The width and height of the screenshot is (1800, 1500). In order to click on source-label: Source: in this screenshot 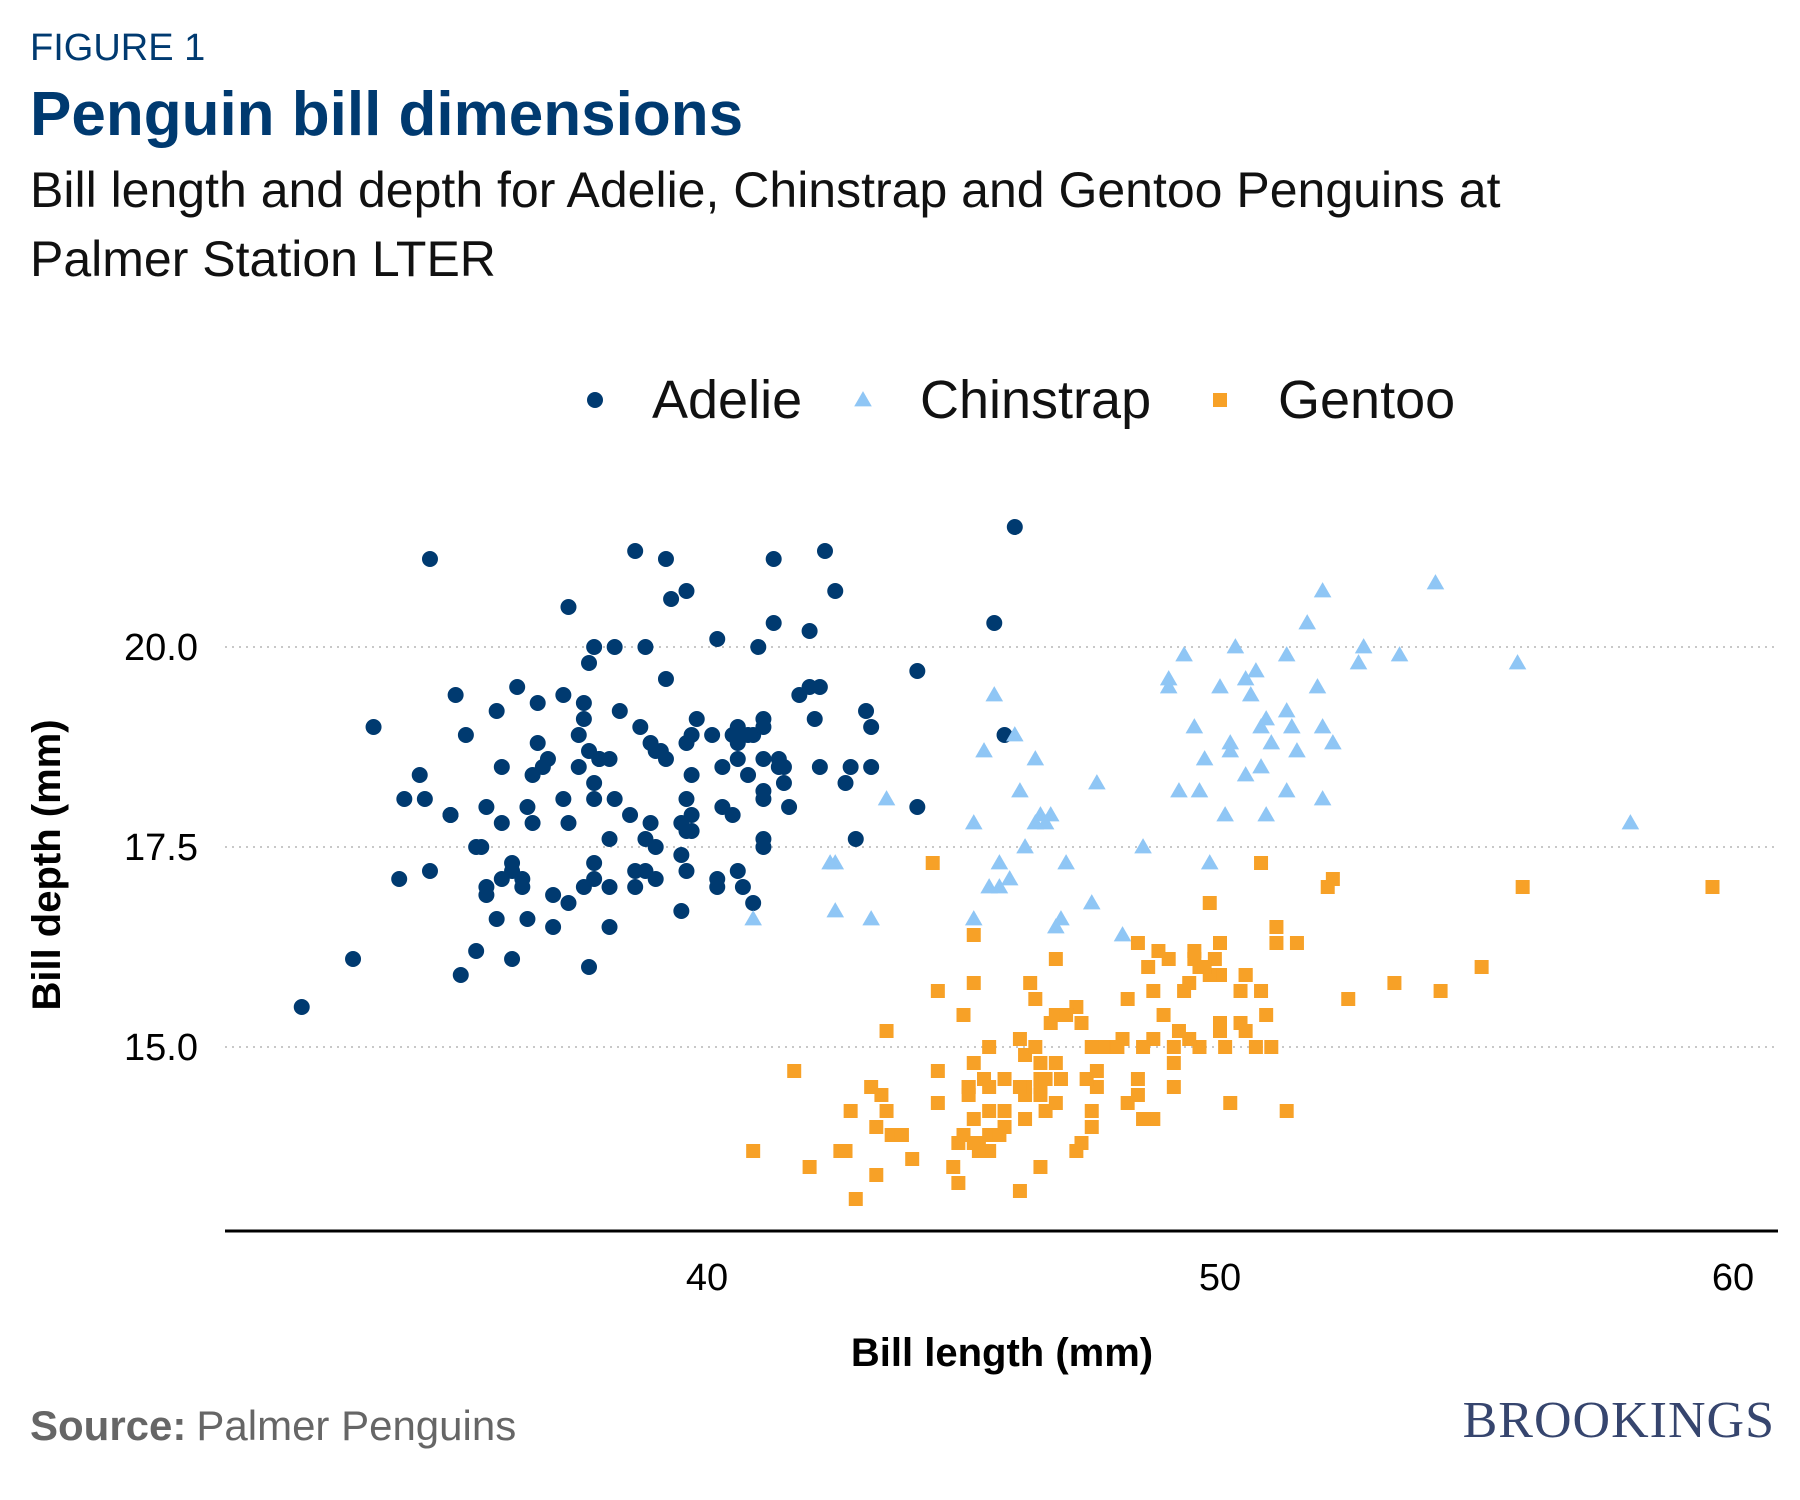, I will do `click(108, 1425)`.